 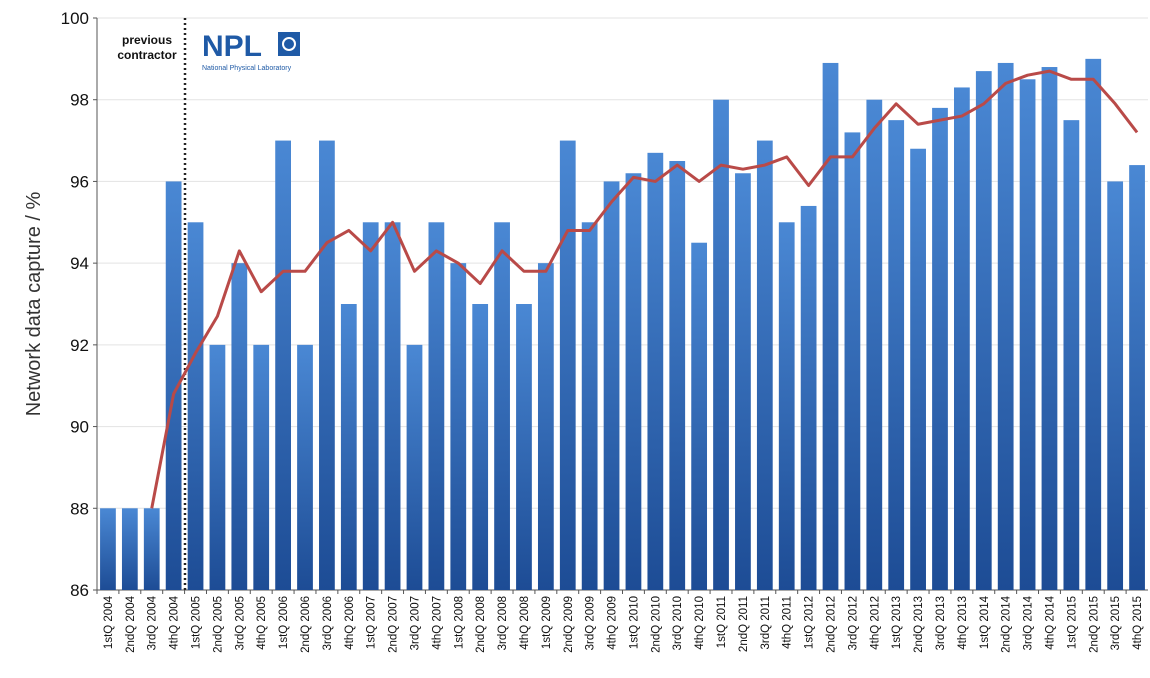 What do you see at coordinates (1138, 623) in the screenshot?
I see `x-tick-label: 4thQ 2015` at bounding box center [1138, 623].